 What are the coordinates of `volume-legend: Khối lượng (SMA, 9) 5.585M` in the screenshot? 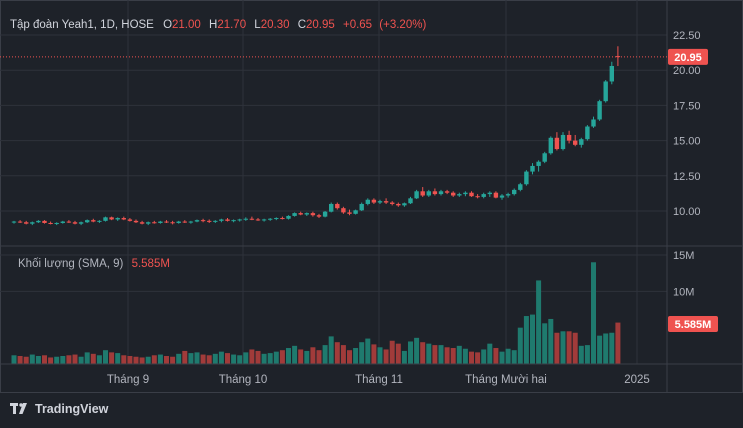 It's located at (94, 264).